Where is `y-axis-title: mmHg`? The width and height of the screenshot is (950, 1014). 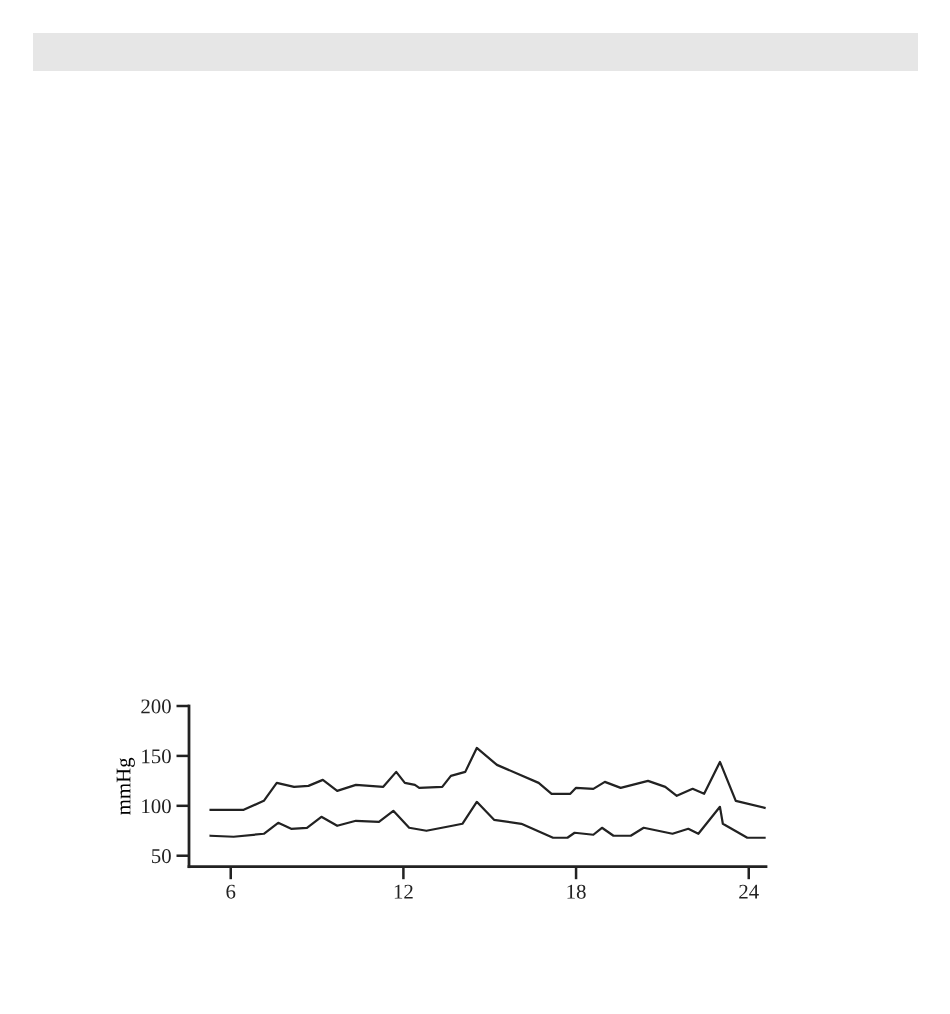
y-axis-title: mmHg is located at coordinates (125, 786).